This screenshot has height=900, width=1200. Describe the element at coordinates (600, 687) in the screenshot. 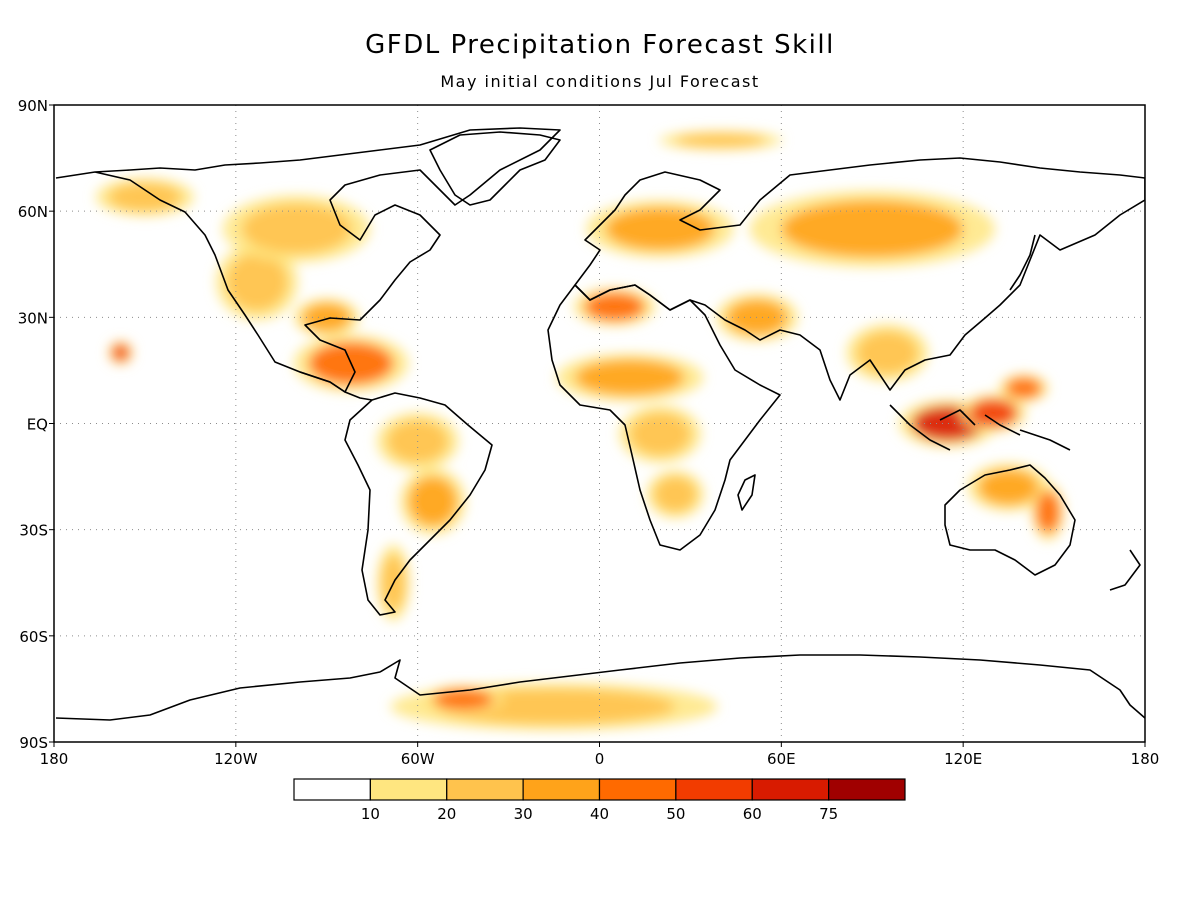

I see `coastline-antarctica` at that location.